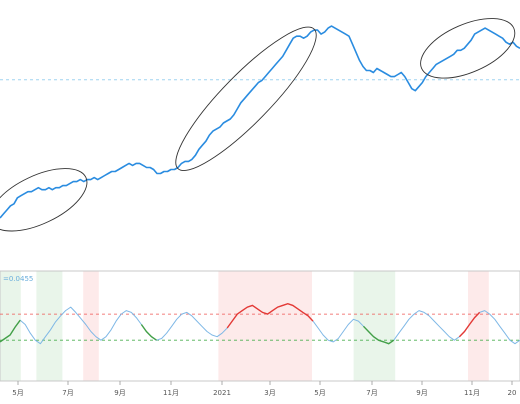 This screenshot has height=404, width=520. What do you see at coordinates (18, 279) in the screenshot?
I see `lower-legend-text: =0.0455` at bounding box center [18, 279].